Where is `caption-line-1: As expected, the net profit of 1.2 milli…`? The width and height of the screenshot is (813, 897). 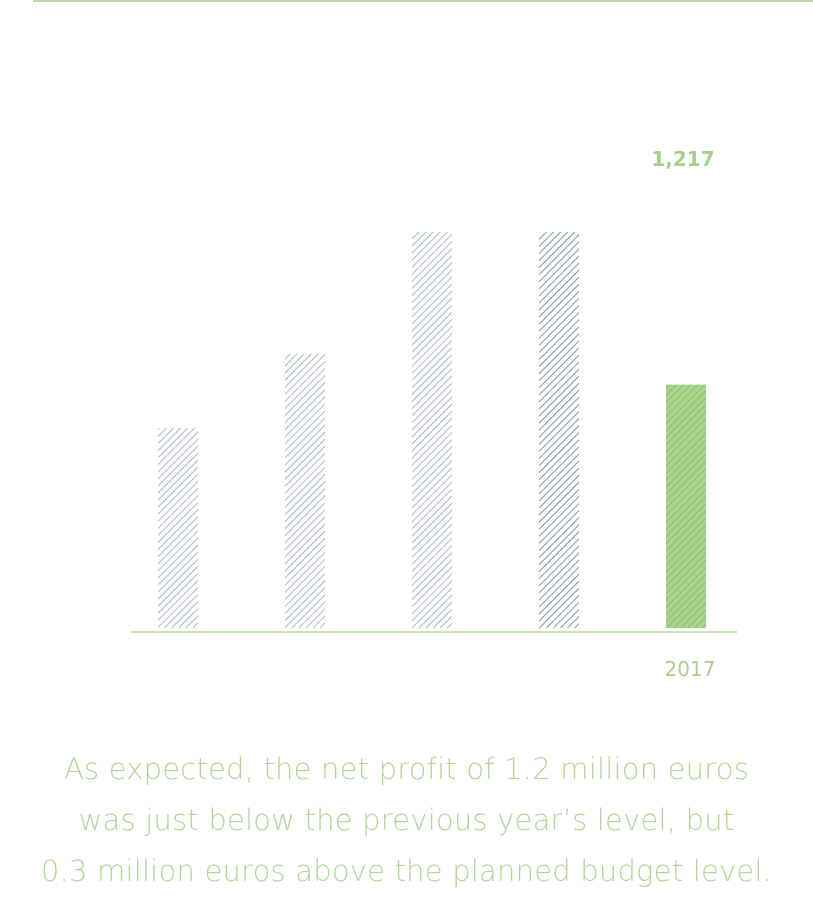 caption-line-1: As expected, the net profit of 1.2 milli… is located at coordinates (406, 769).